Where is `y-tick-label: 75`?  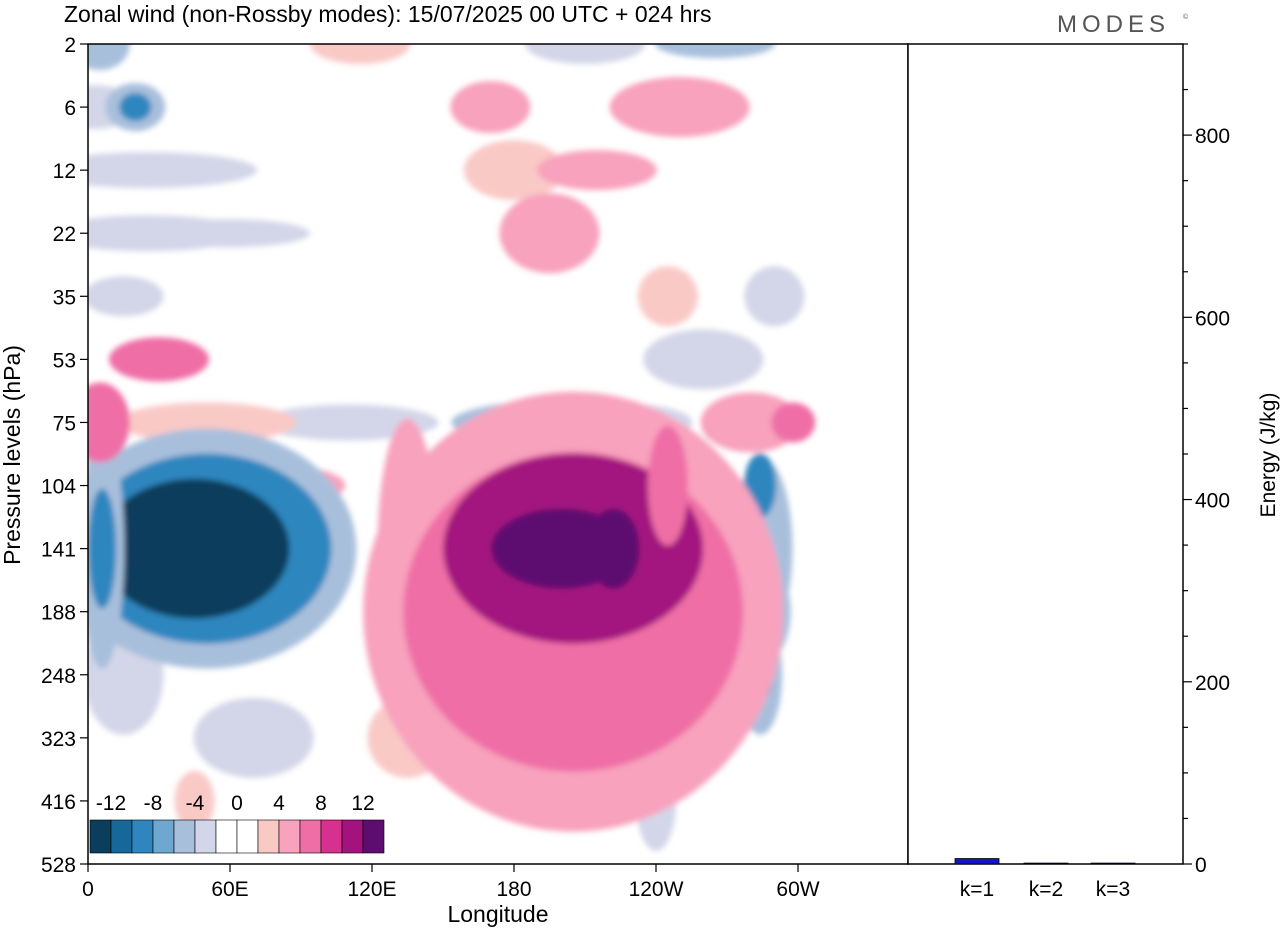
y-tick-label: 75 is located at coordinates (64, 423).